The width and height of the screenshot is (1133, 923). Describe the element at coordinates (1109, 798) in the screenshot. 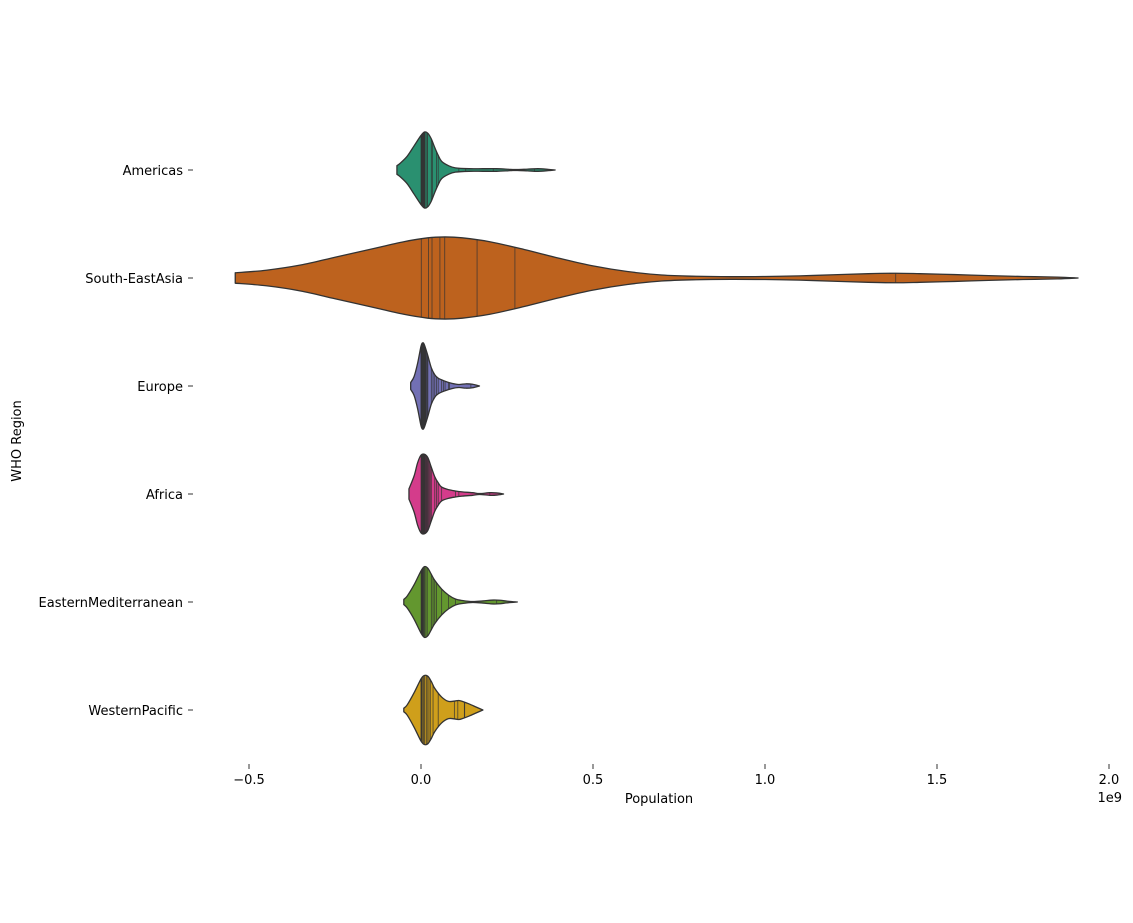

I see `x-offset-label: 1e9` at that location.